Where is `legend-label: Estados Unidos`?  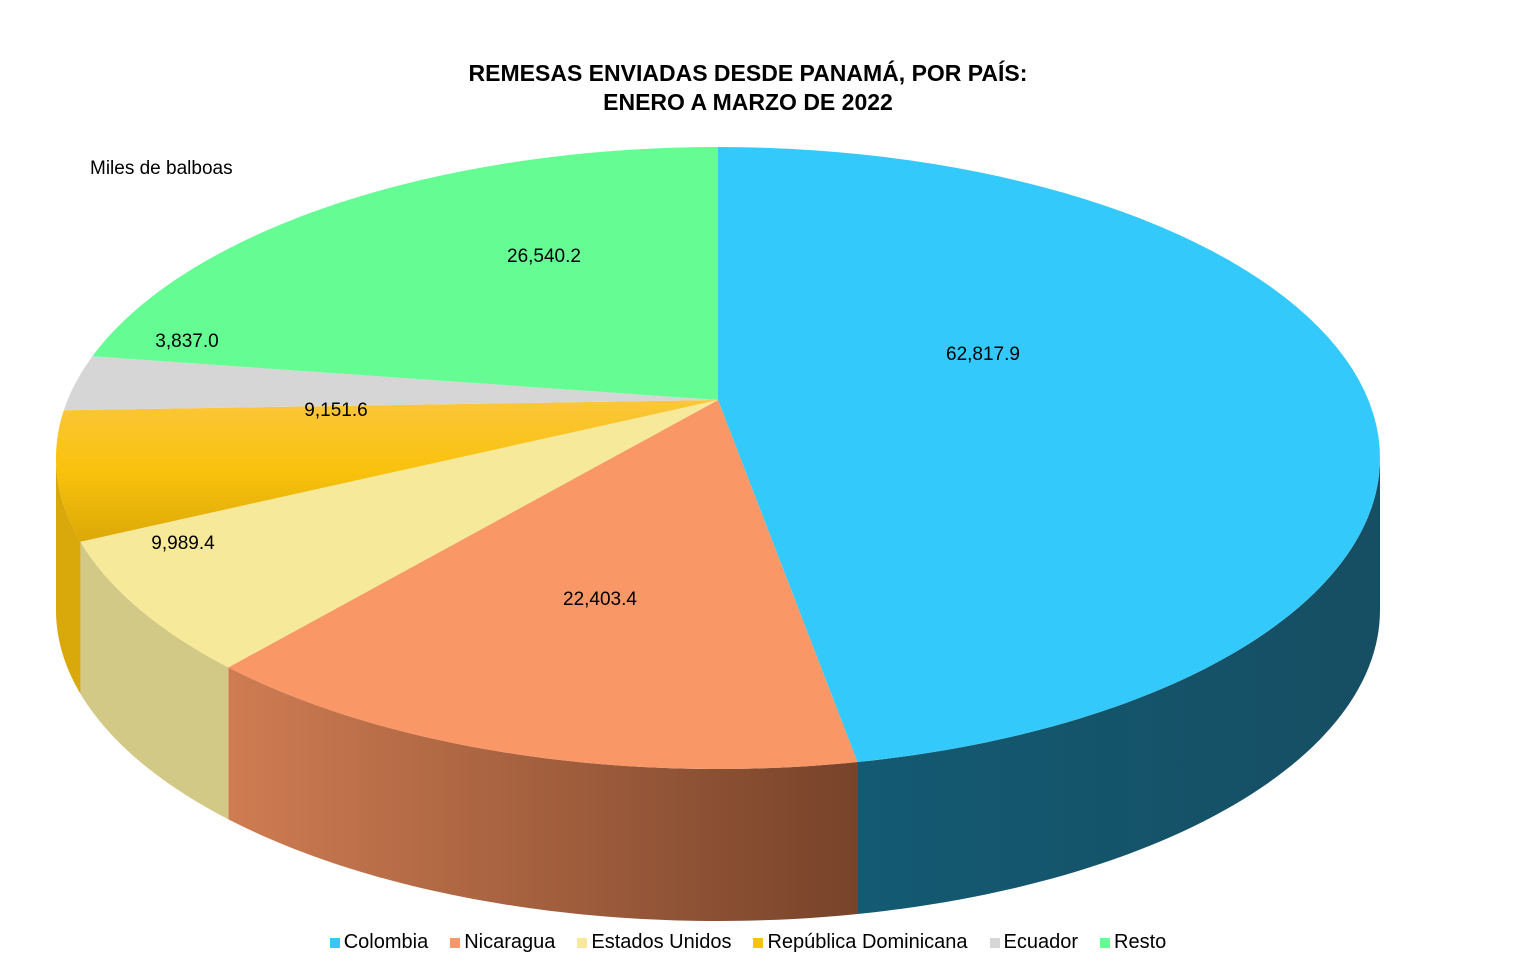 legend-label: Estados Unidos is located at coordinates (661, 942).